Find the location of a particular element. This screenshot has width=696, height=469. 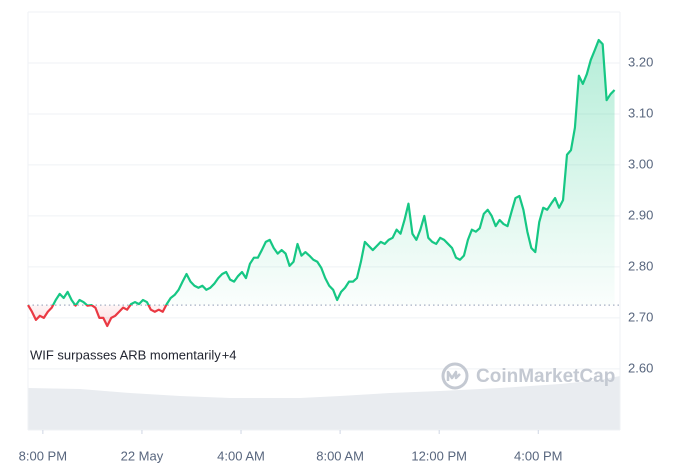

watermark: CoinMarketCap is located at coordinates (545, 376).